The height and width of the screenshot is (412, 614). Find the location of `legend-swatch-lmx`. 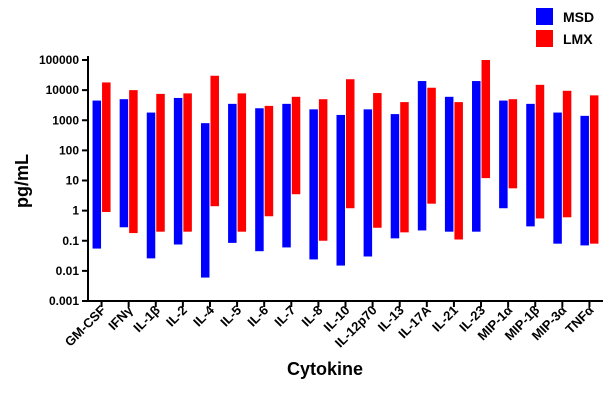

legend-swatch-lmx is located at coordinates (544, 38).